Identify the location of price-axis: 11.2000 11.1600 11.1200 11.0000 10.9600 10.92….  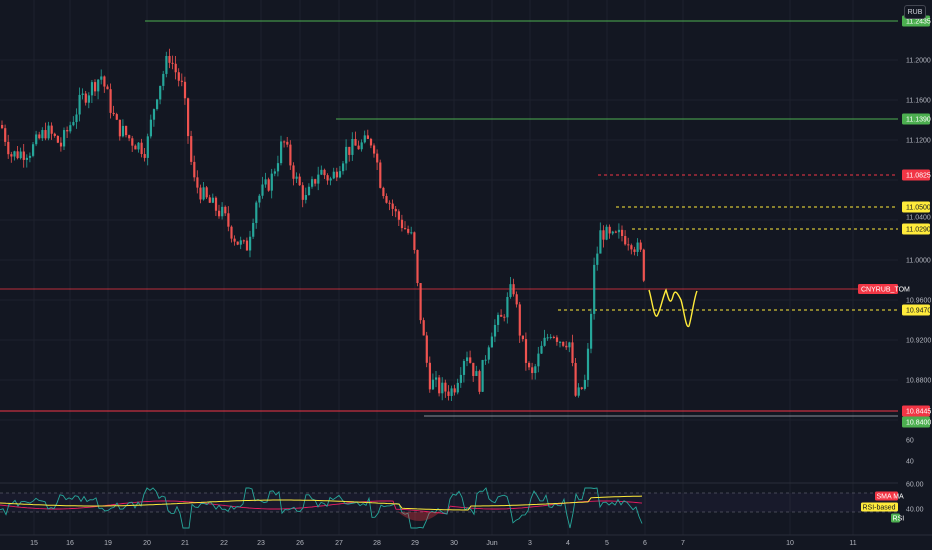
(895, 275).